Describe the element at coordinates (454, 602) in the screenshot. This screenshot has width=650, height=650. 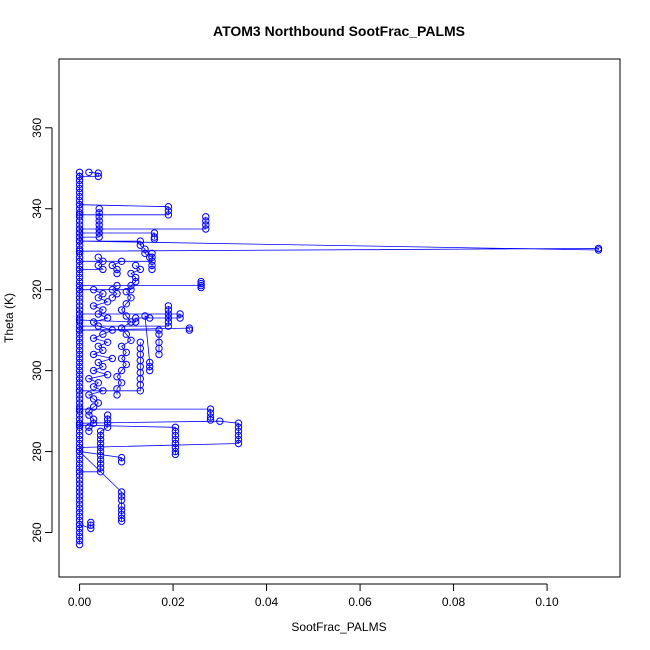
I see `x-tick-label: 0.08` at that location.